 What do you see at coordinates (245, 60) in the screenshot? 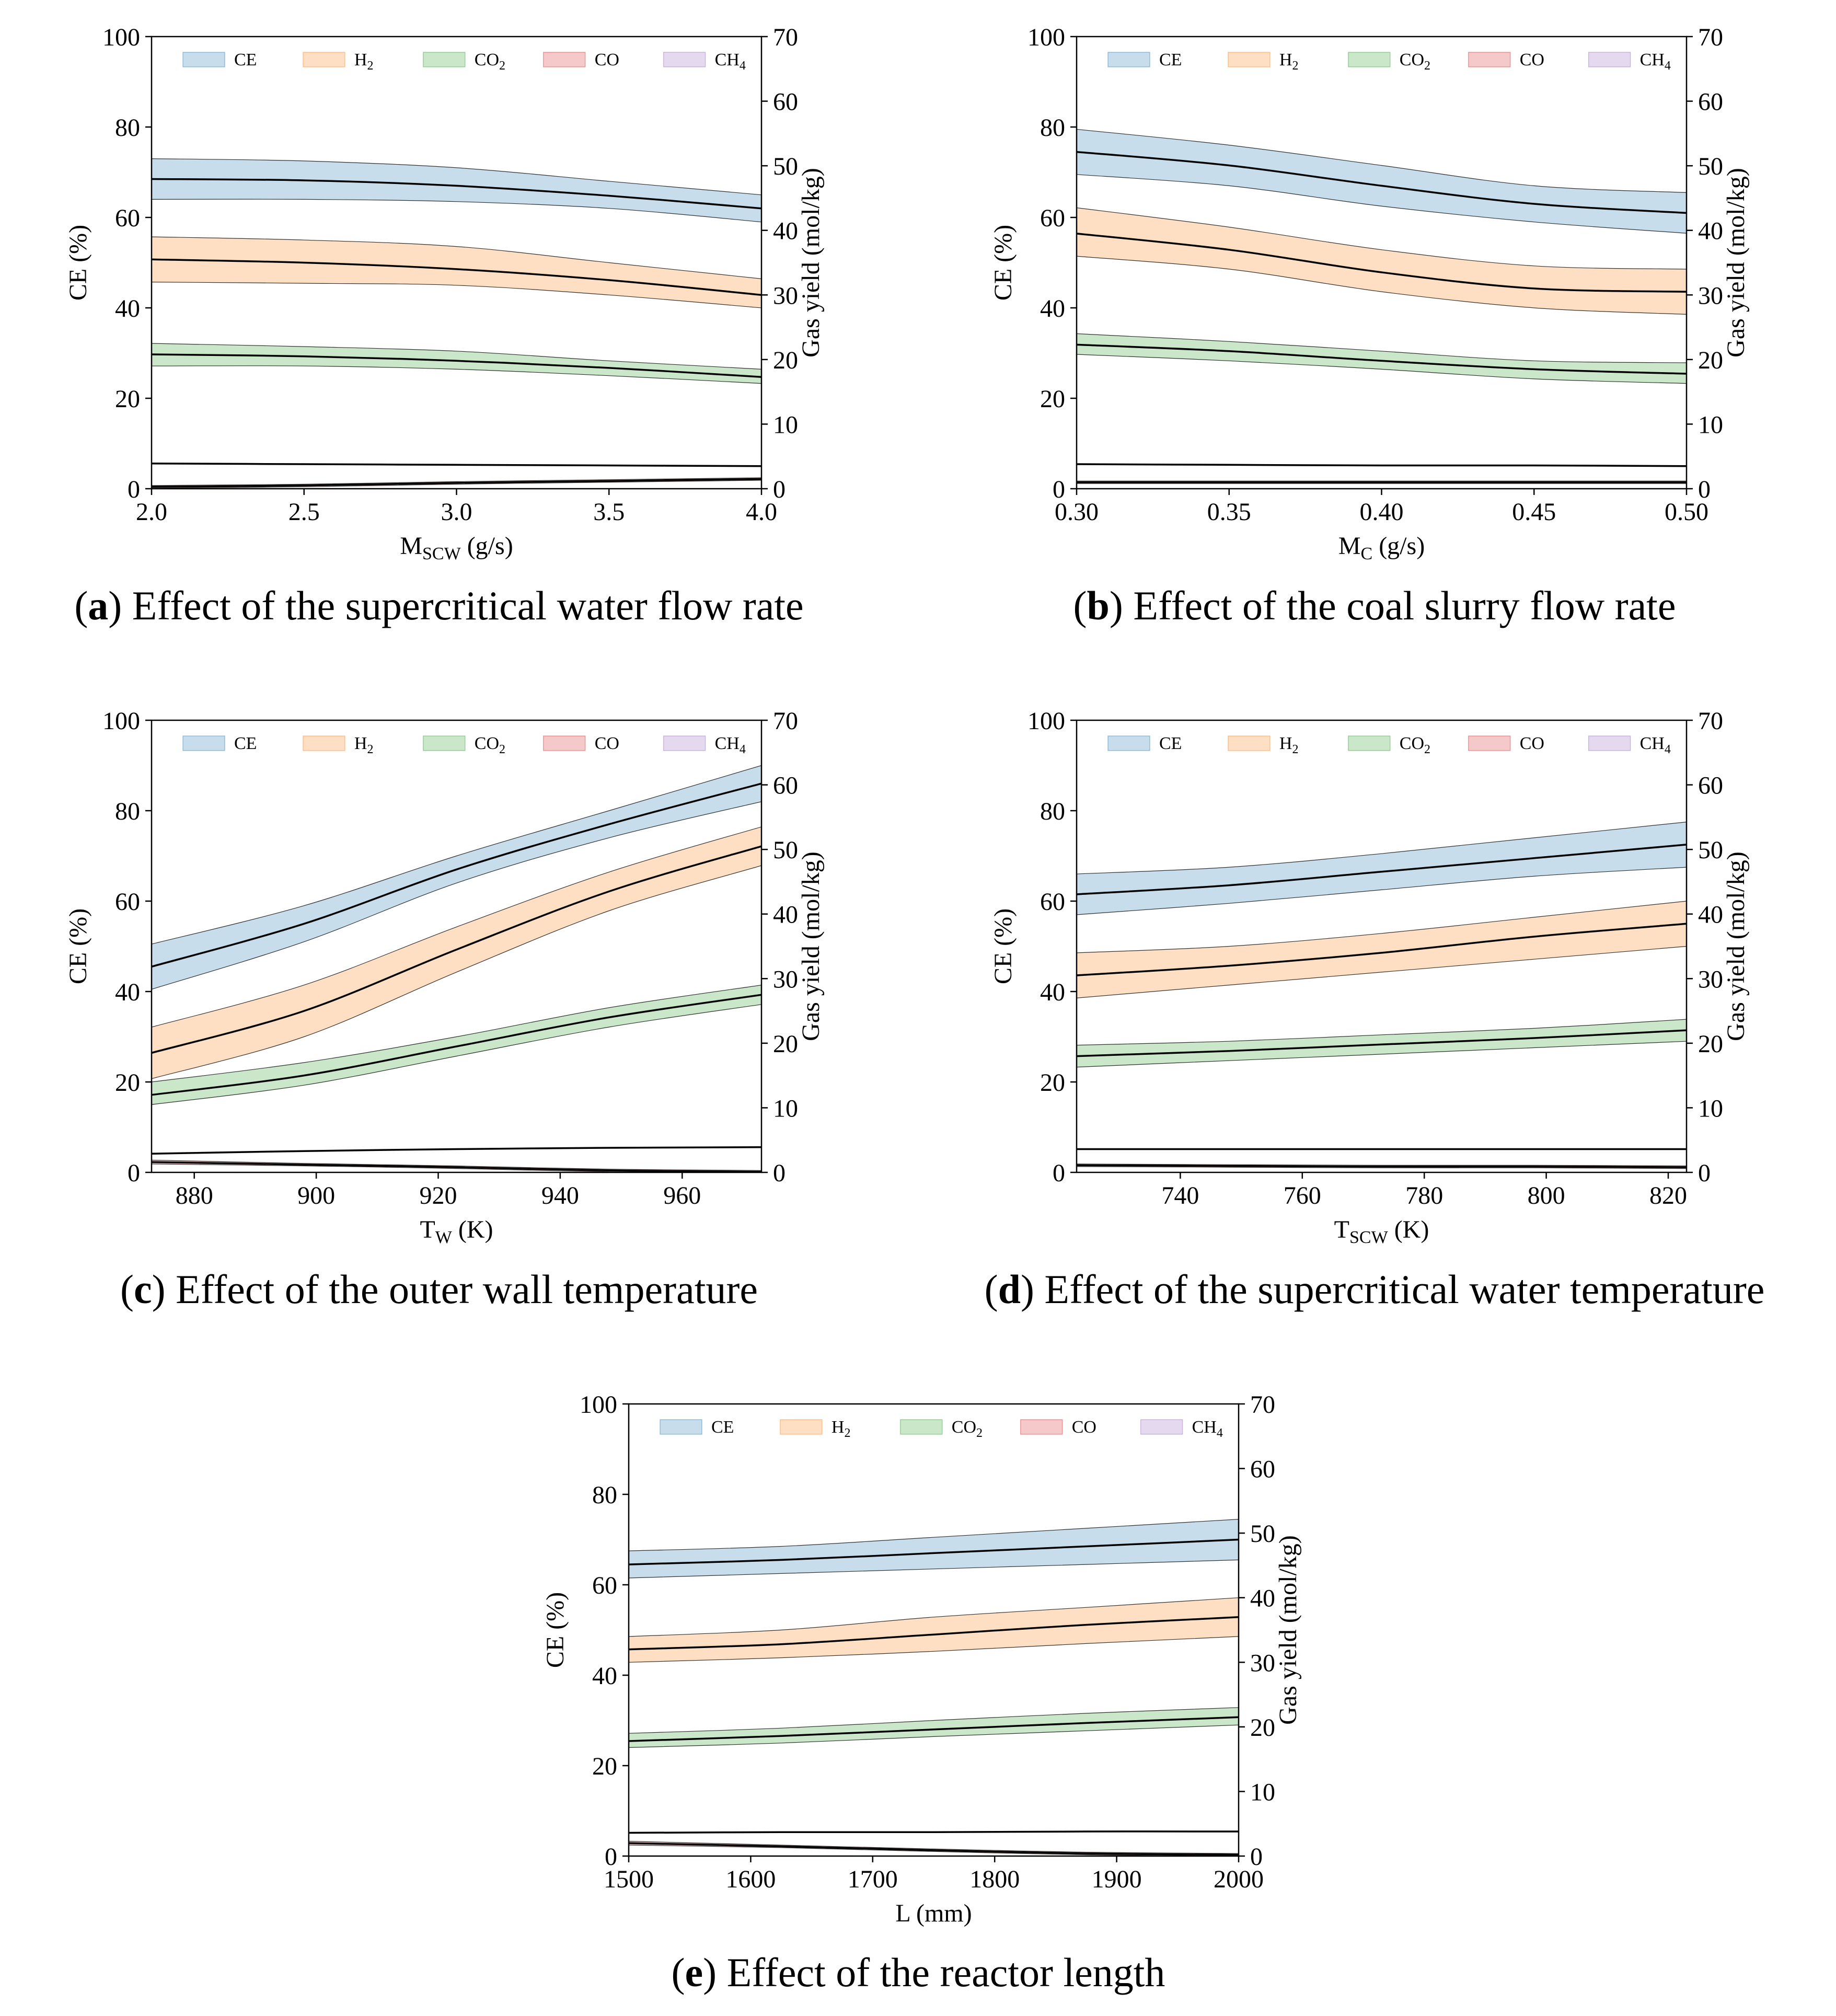
I see `legend-label: CE` at bounding box center [245, 60].